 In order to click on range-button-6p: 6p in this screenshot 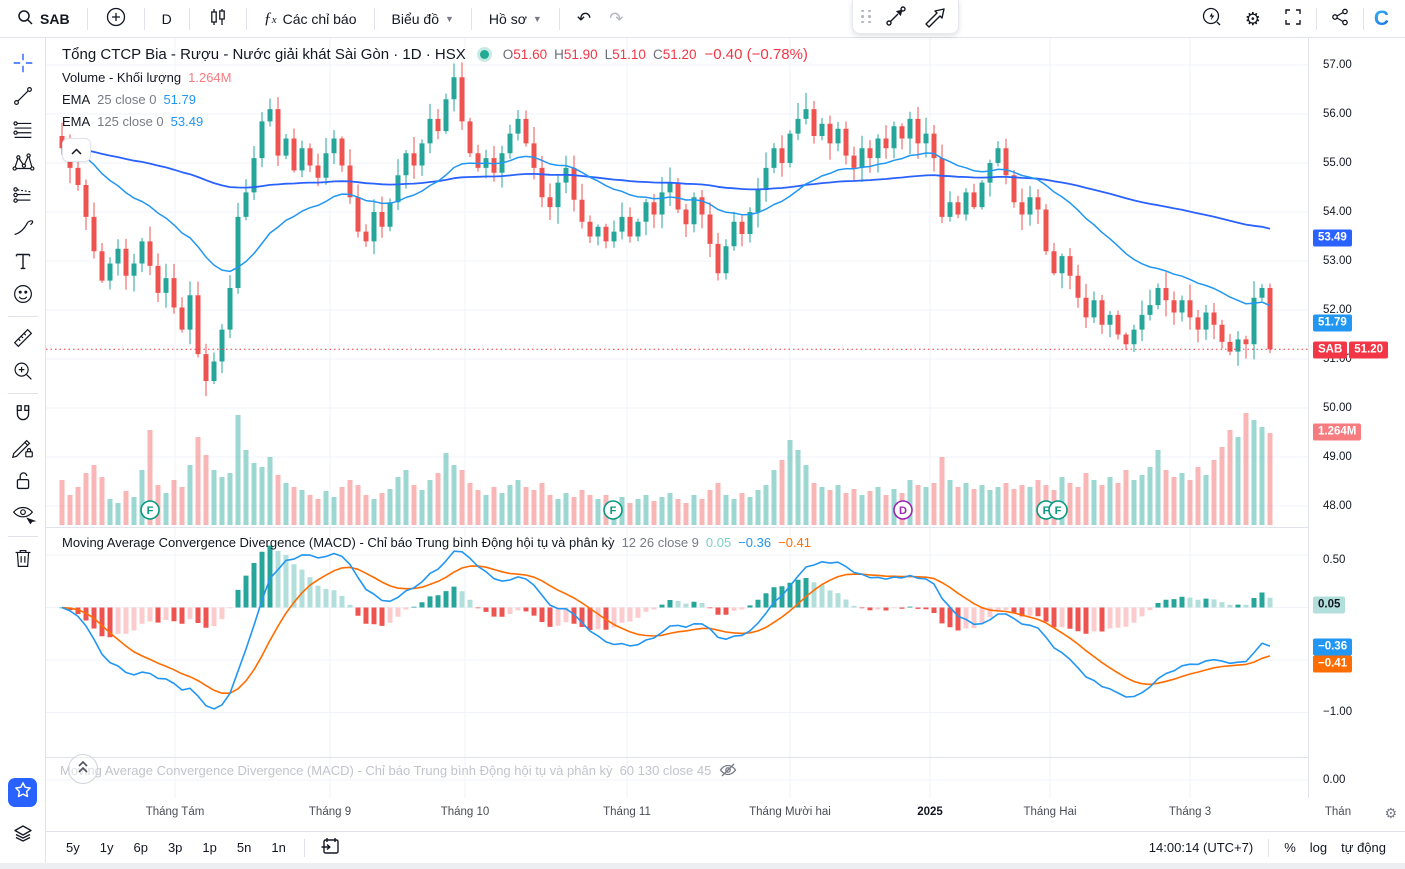, I will do `click(140, 847)`.